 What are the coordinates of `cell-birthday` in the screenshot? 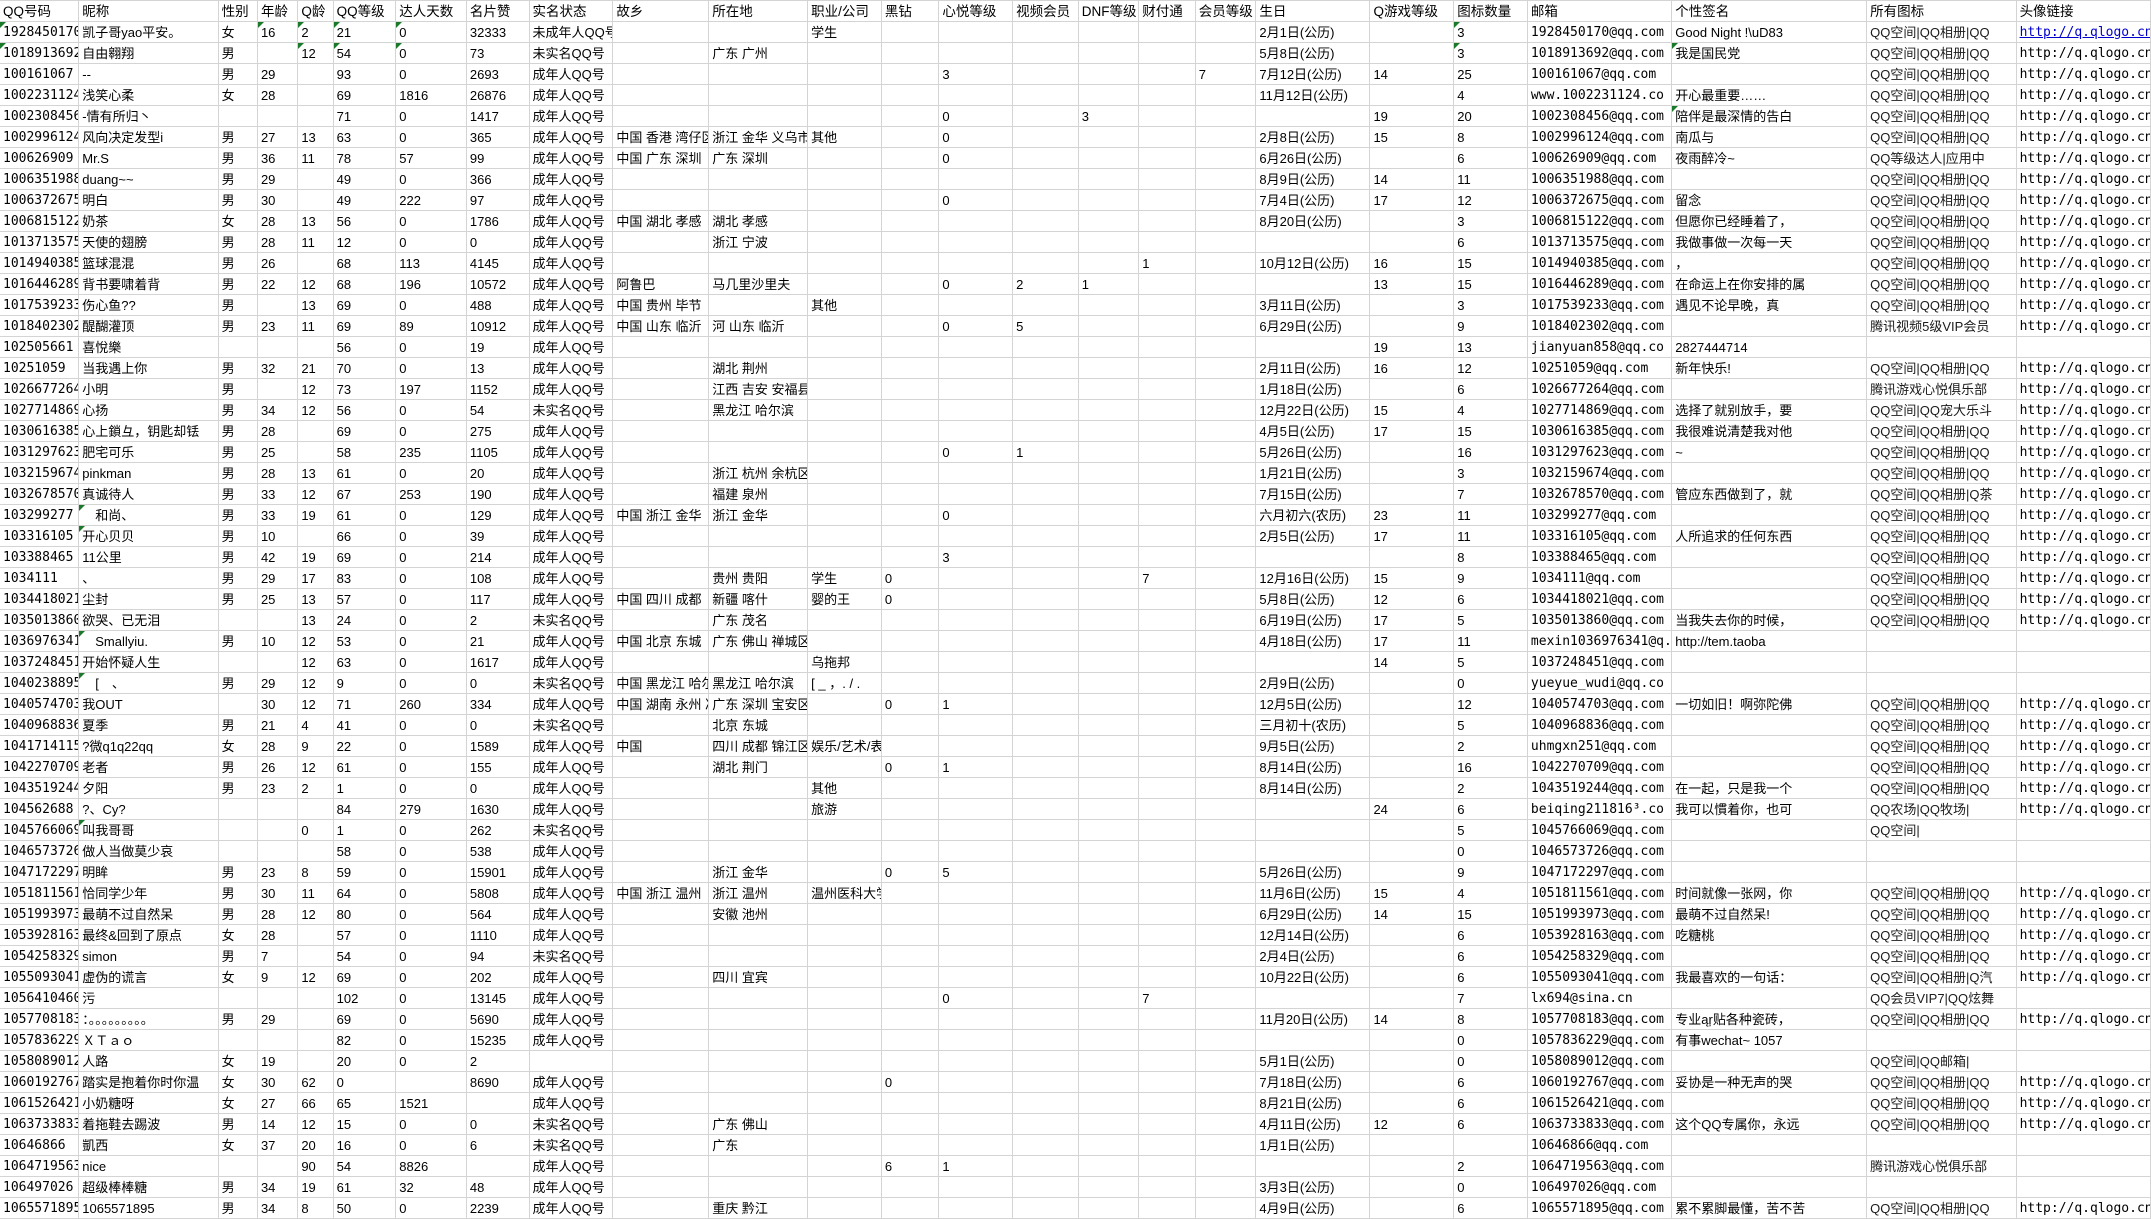 It's located at (1313, 242).